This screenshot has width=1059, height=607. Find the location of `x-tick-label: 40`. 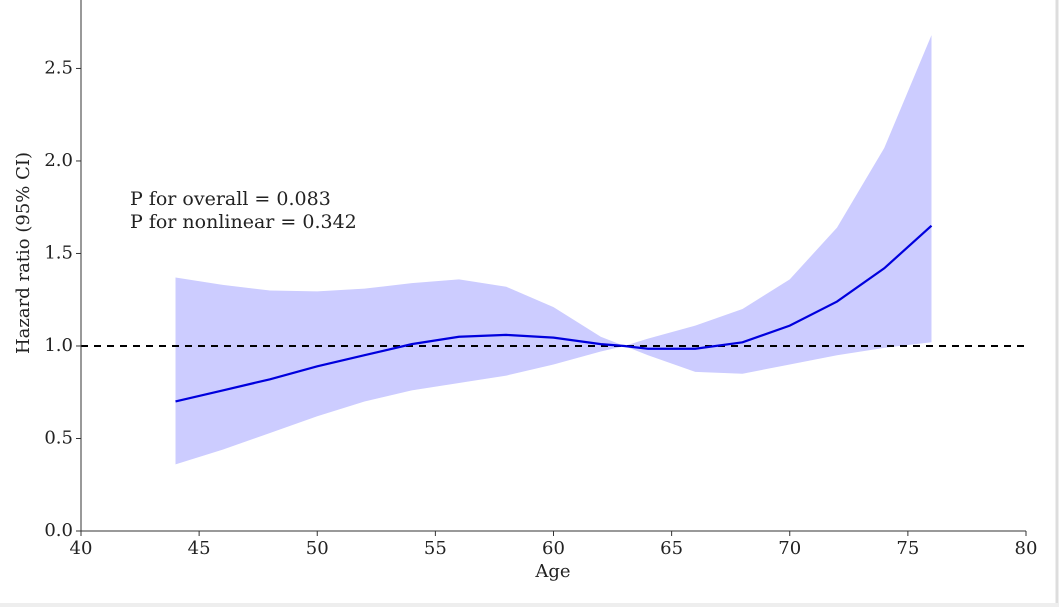

x-tick-label: 40 is located at coordinates (81, 548).